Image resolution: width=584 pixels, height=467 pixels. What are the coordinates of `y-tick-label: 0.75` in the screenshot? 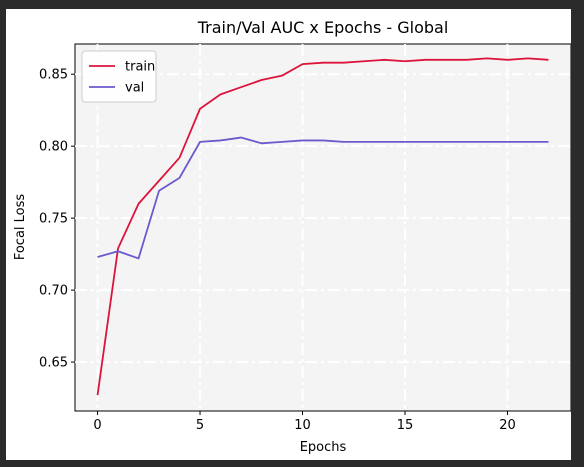 It's located at (53, 219).